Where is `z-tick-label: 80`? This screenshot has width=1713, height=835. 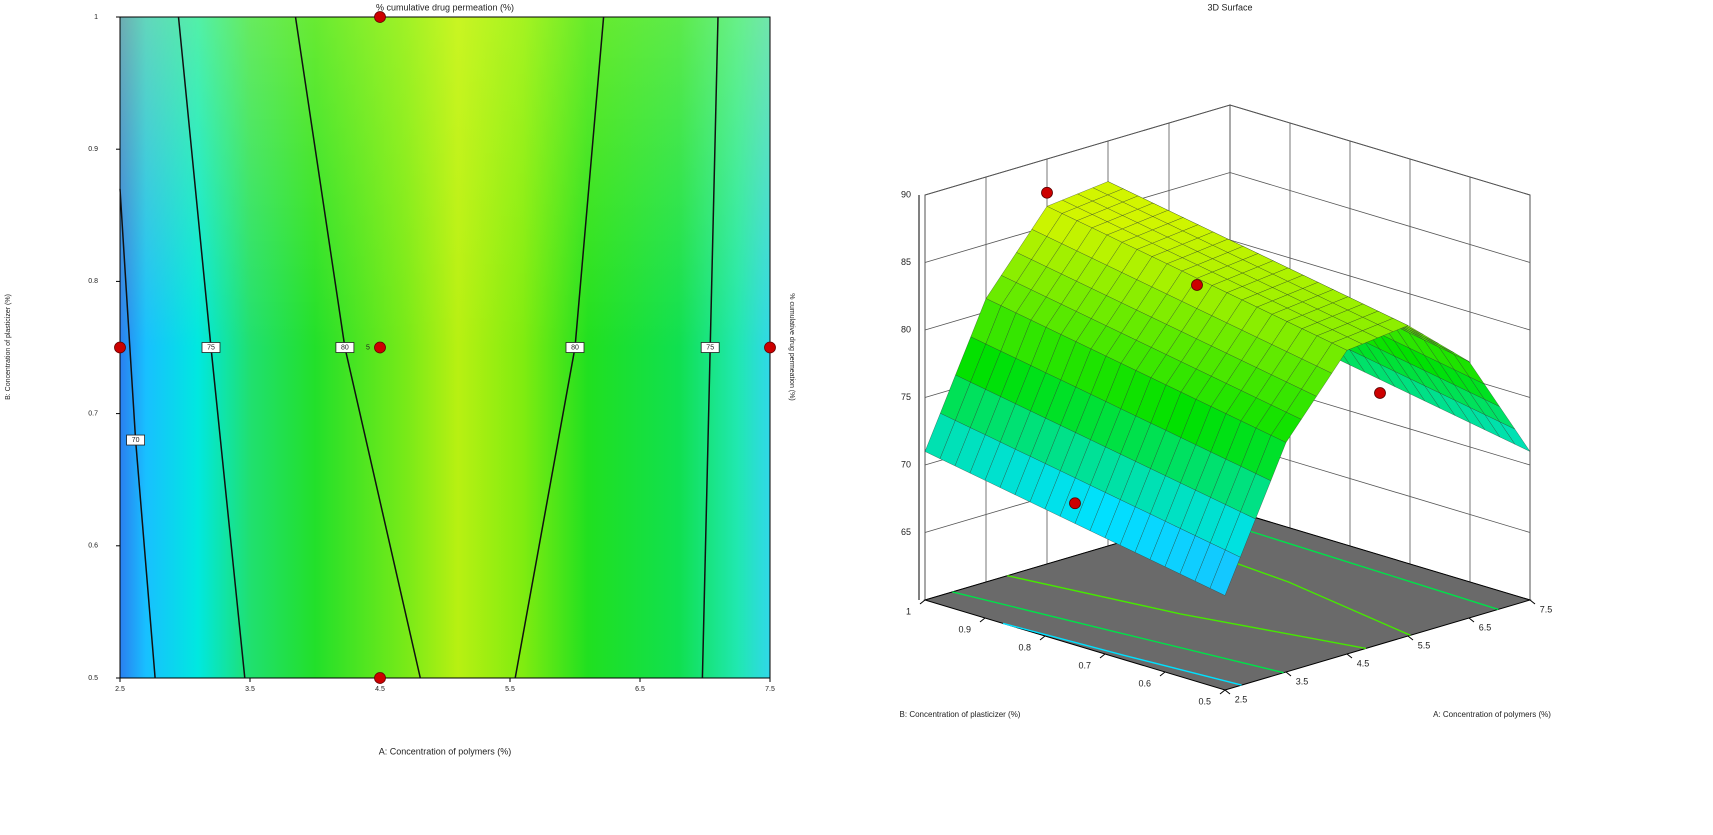 z-tick-label: 80 is located at coordinates (906, 329).